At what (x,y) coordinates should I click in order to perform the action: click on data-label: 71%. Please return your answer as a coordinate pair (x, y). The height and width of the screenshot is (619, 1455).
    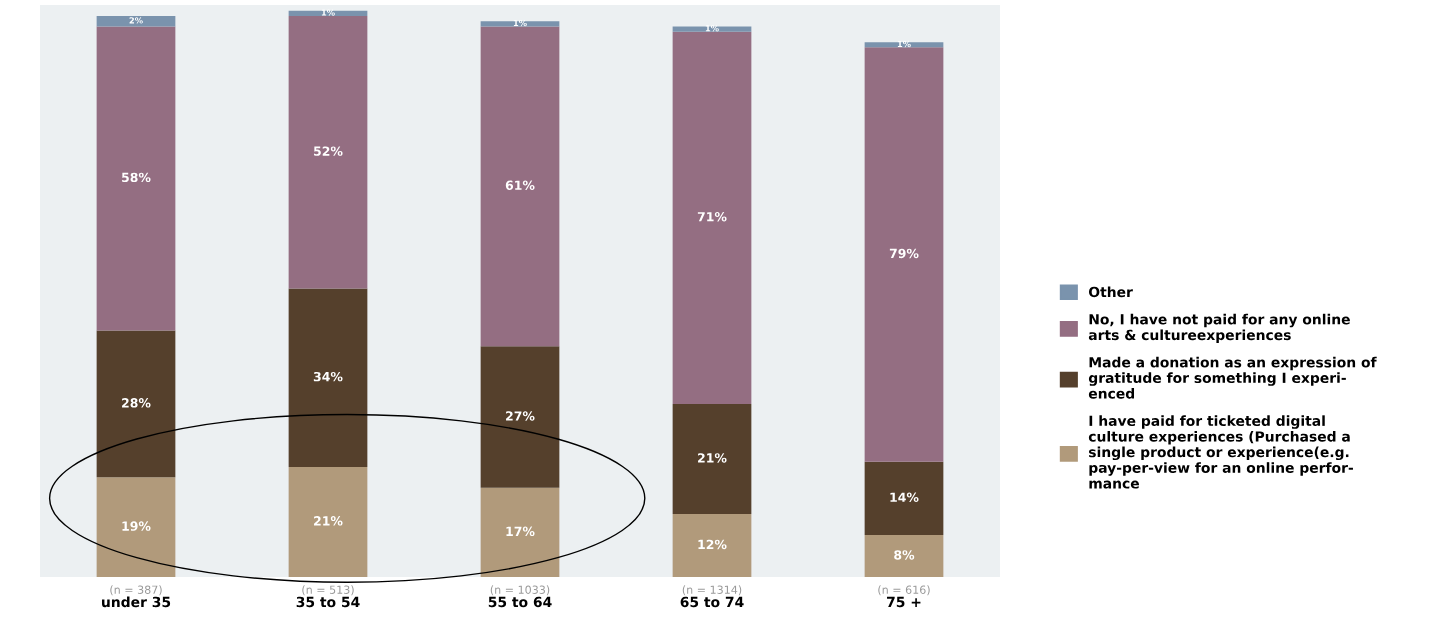
    Looking at the image, I should click on (712, 216).